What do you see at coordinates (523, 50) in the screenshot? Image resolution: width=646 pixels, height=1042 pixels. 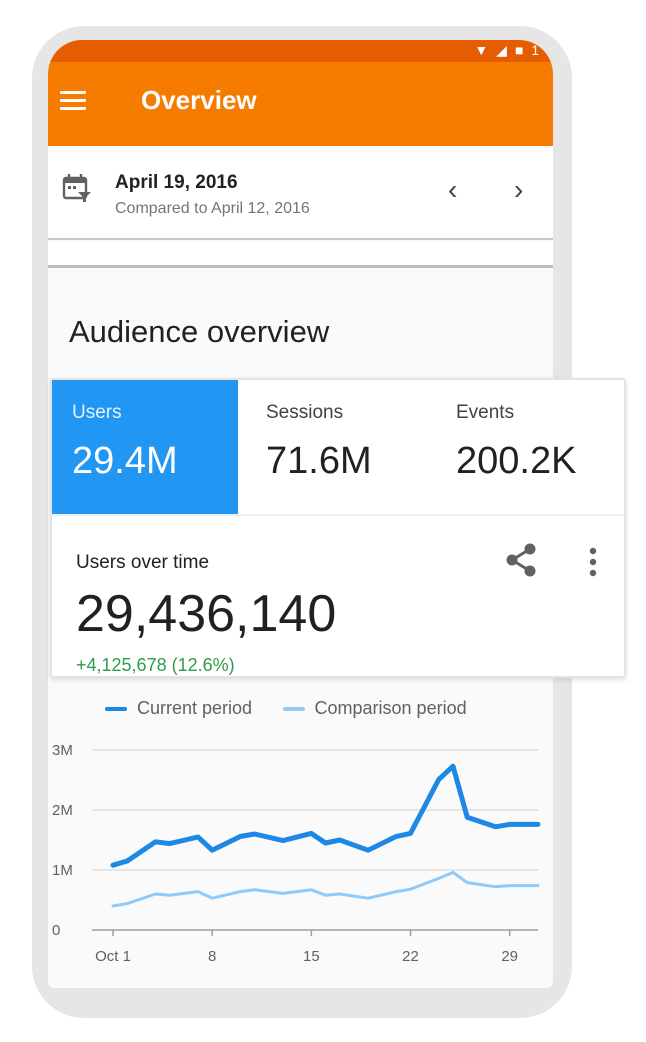 I see `battery-icon: ■` at bounding box center [523, 50].